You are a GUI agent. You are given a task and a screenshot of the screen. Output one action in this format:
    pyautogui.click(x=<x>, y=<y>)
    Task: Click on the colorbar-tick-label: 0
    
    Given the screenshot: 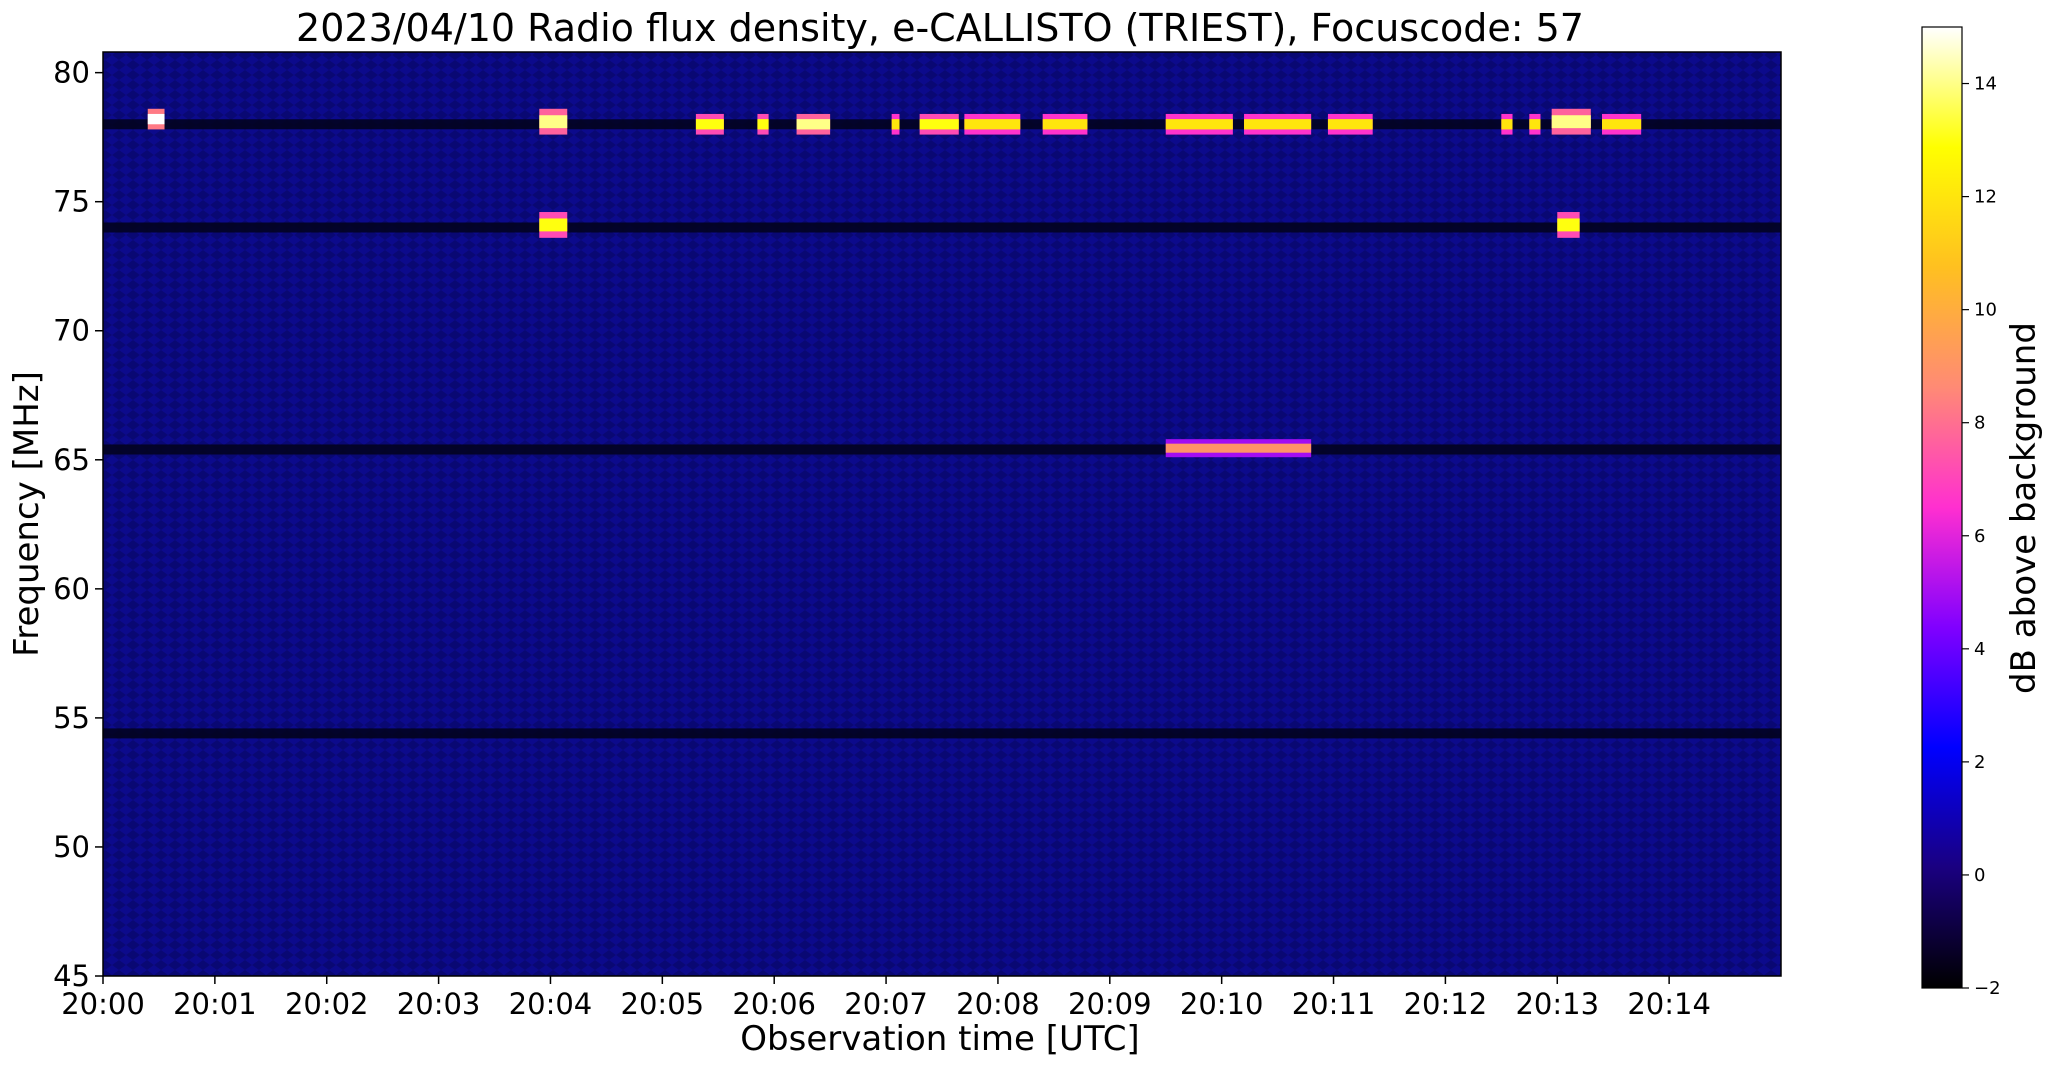 What is the action you would take?
    pyautogui.click(x=1979, y=875)
    